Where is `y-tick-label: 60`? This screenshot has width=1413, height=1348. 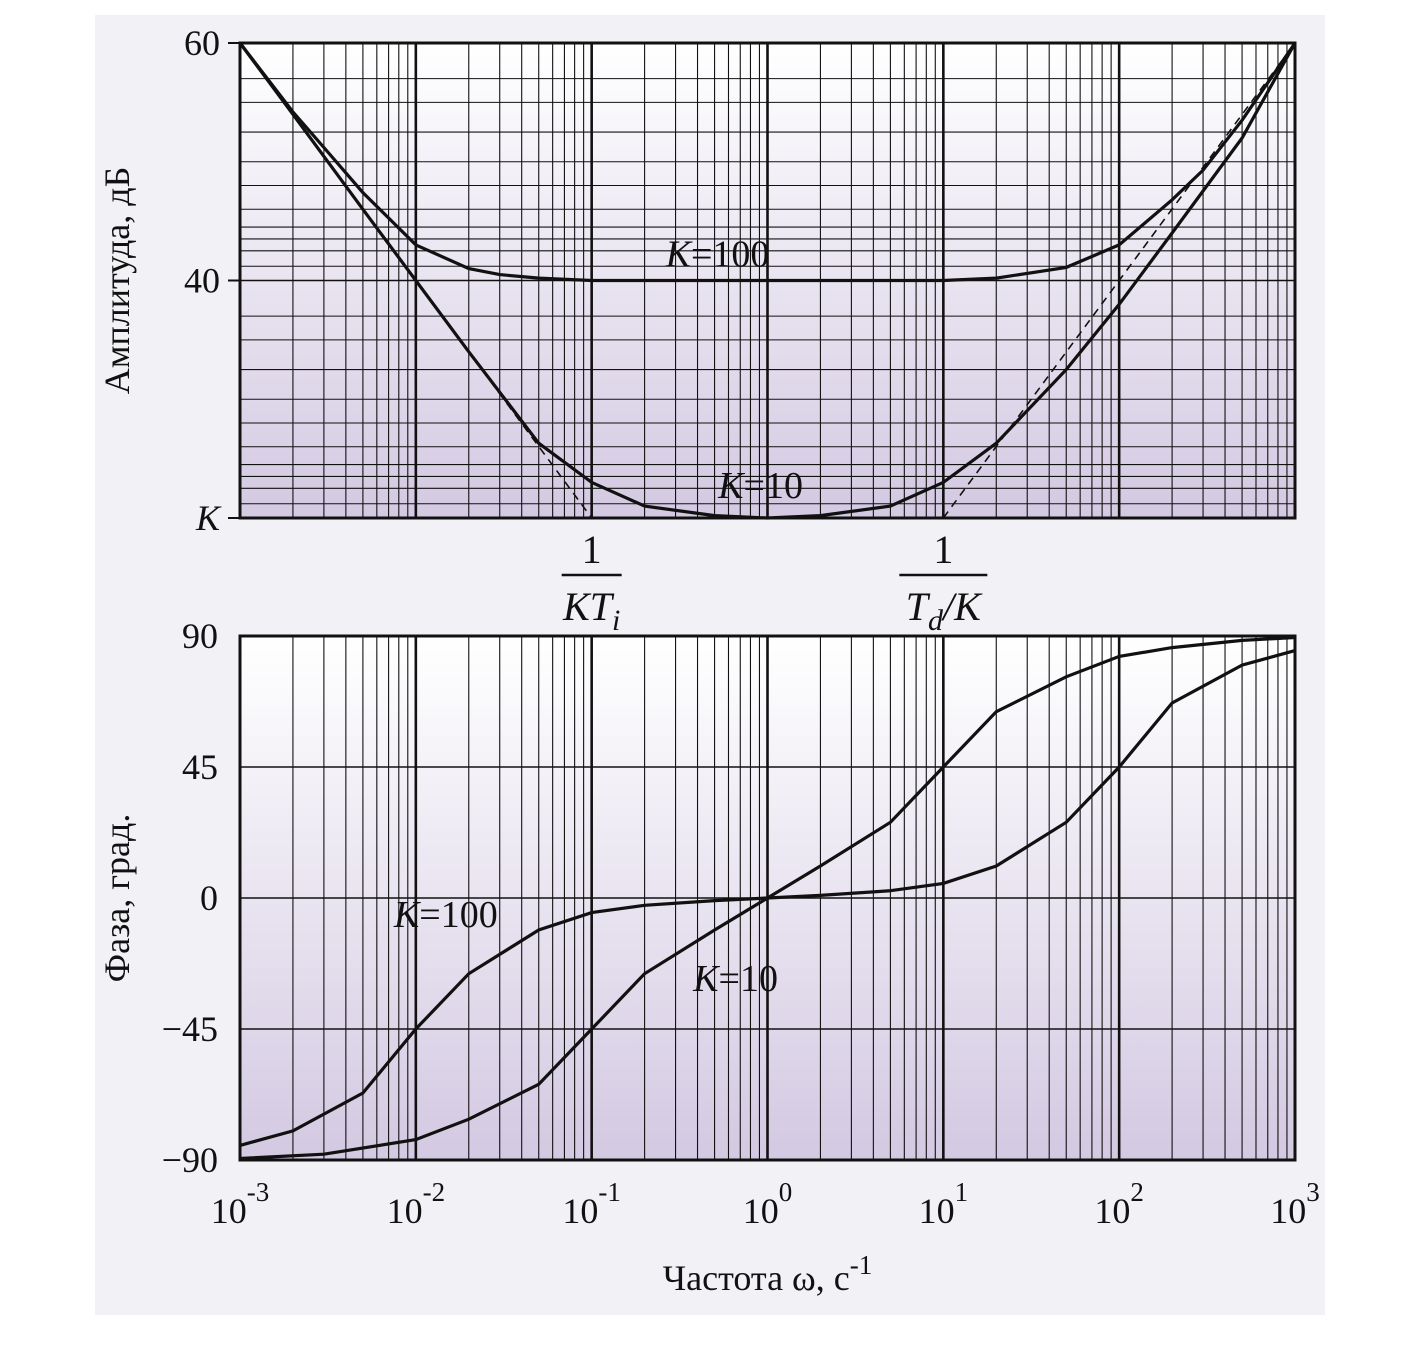
y-tick-label: 60 is located at coordinates (202, 43).